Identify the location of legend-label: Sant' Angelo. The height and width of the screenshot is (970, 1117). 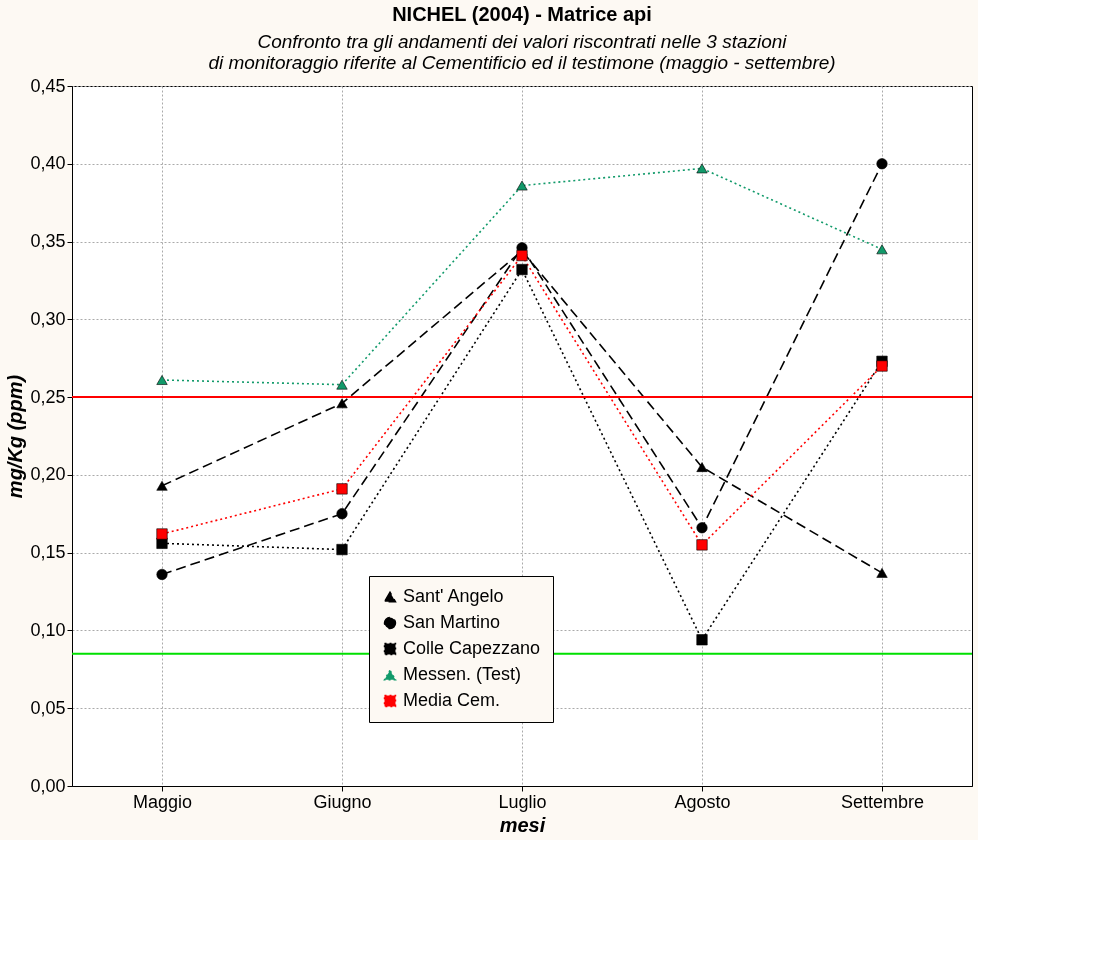
(453, 596).